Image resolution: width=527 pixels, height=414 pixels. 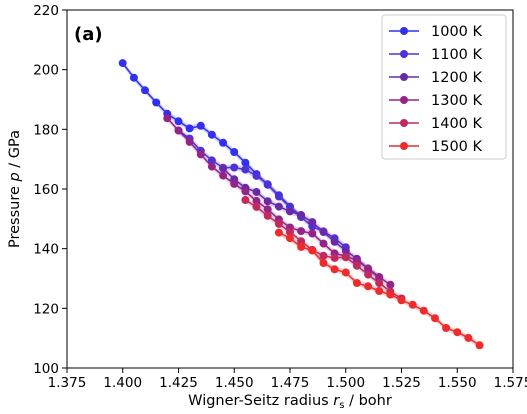 What do you see at coordinates (50, 190) in the screenshot?
I see `y-axis: 100 120 140 160 180 200 220` at bounding box center [50, 190].